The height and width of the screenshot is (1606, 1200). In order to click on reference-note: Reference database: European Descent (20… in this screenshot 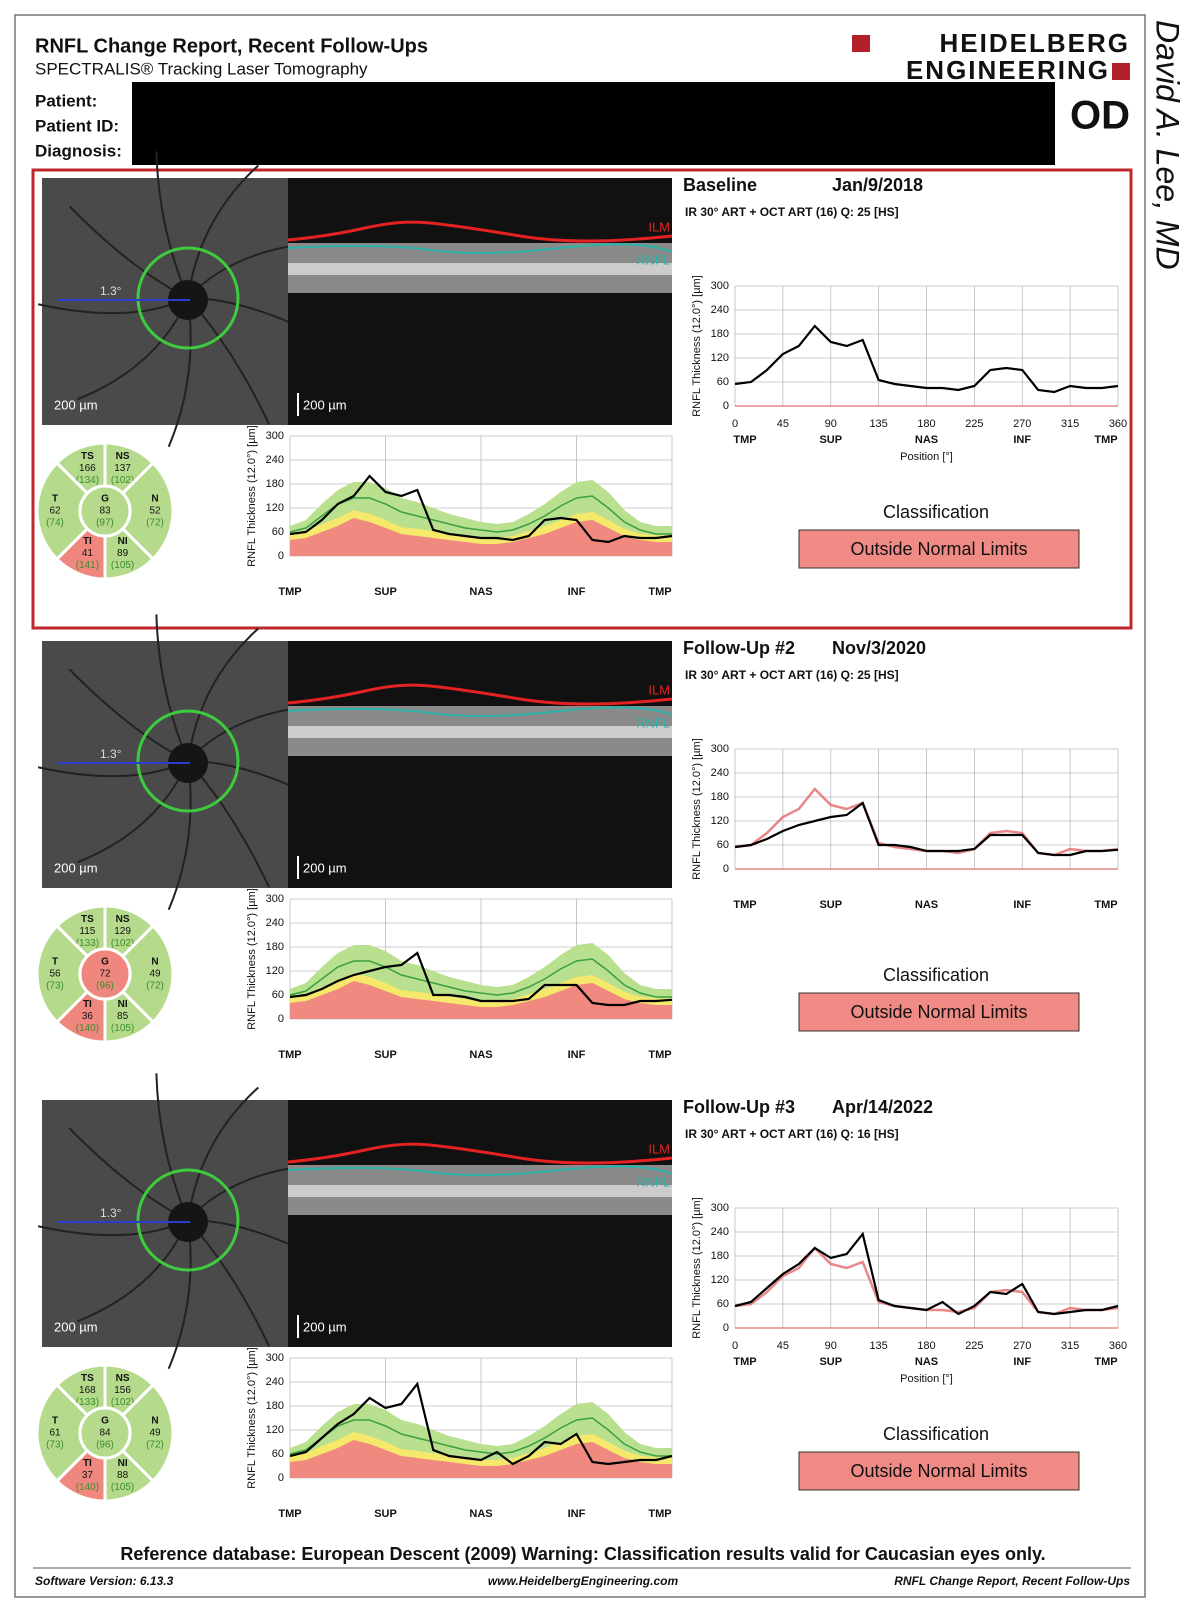, I will do `click(582, 1554)`.